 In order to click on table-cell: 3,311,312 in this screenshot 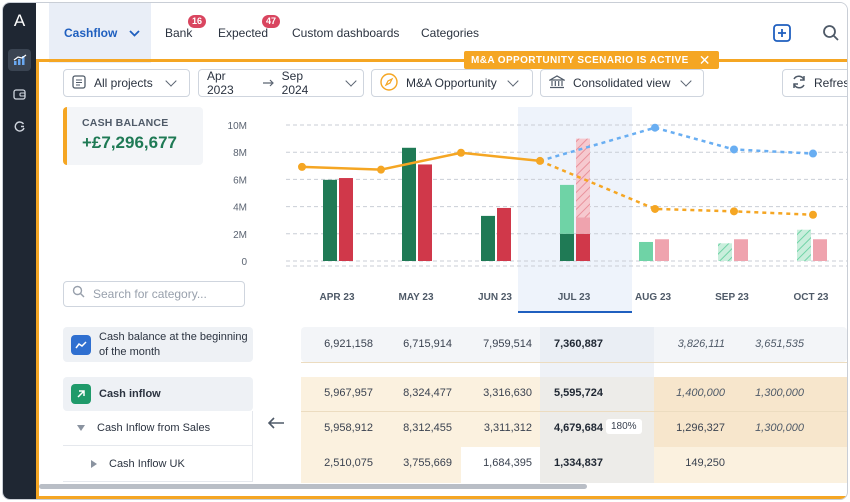, I will do `click(507, 427)`.